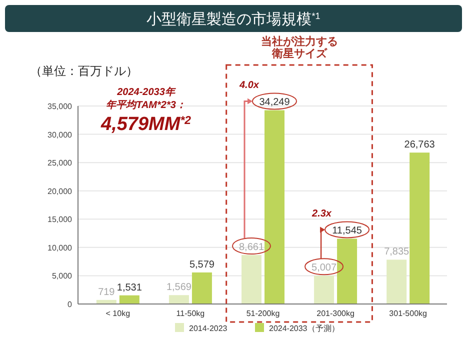 Image resolution: width=467 pixels, height=342 pixels. I want to click on data-label: 1,531, so click(129, 288).